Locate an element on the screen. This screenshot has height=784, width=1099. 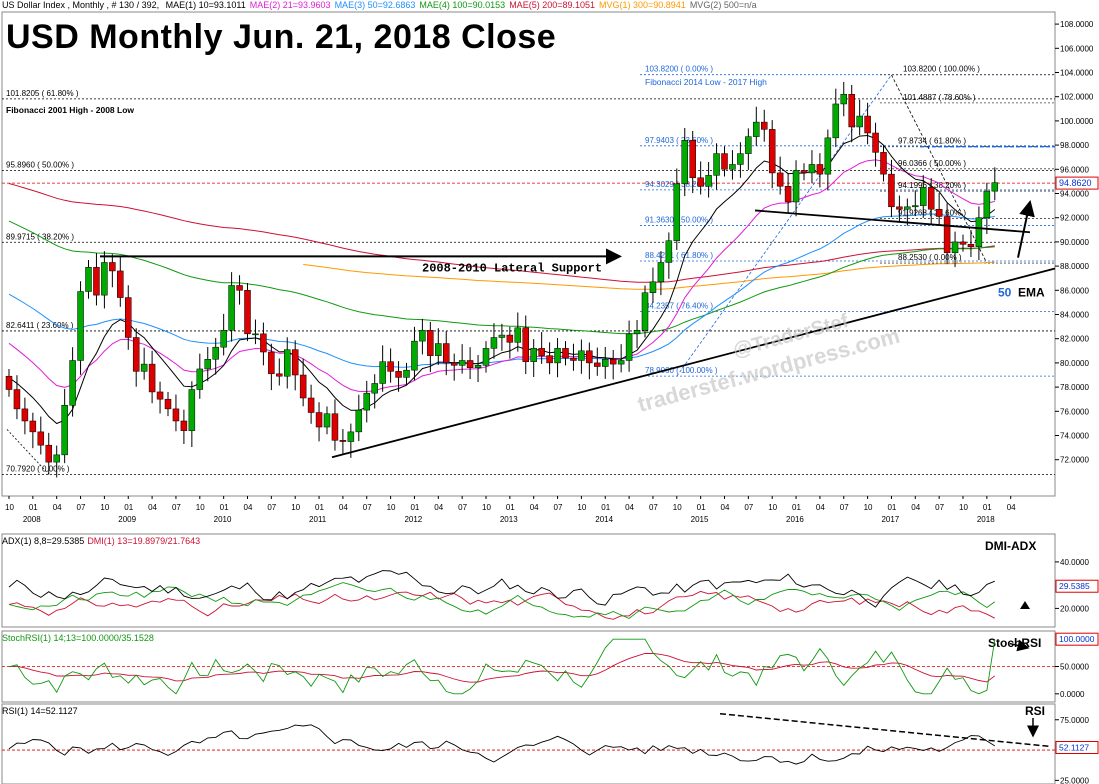
fib-new-label: 97.9403 ( 23.60% ) is located at coordinates (679, 140).